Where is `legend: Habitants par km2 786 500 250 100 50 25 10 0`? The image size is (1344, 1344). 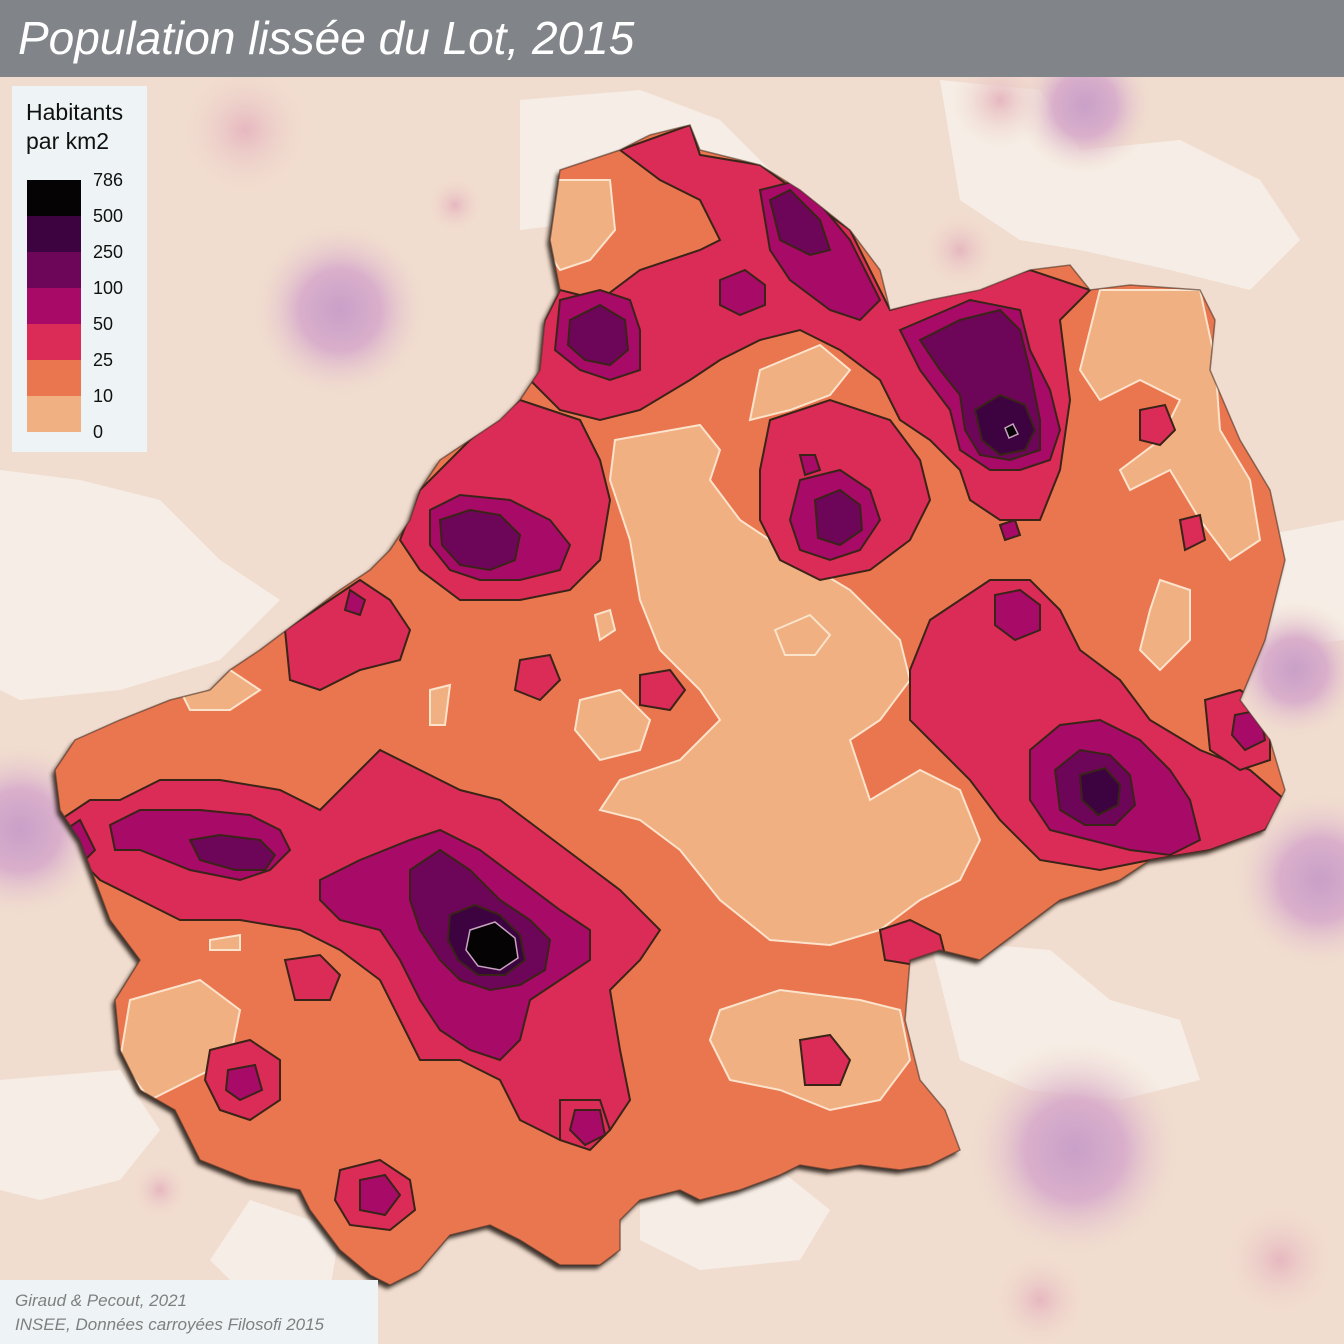
legend: Habitants par km2 786 500 250 100 50 25 10 0 is located at coordinates (79, 269).